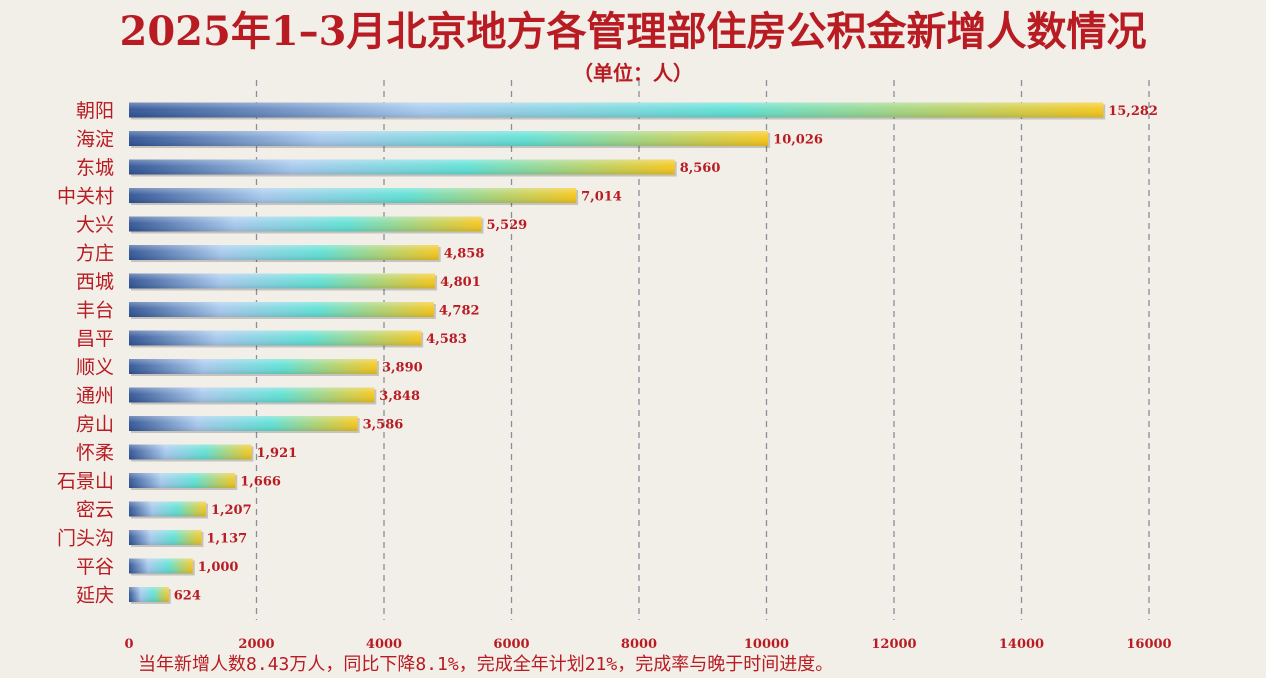  Describe the element at coordinates (95, 596) in the screenshot. I see `category-label: 延庆` at that location.